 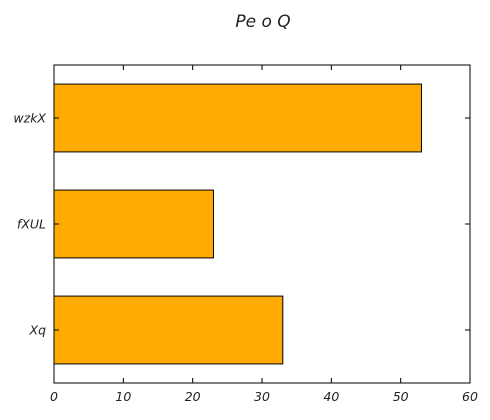 I want to click on x-tick-label-20: 20, so click(x=193, y=396).